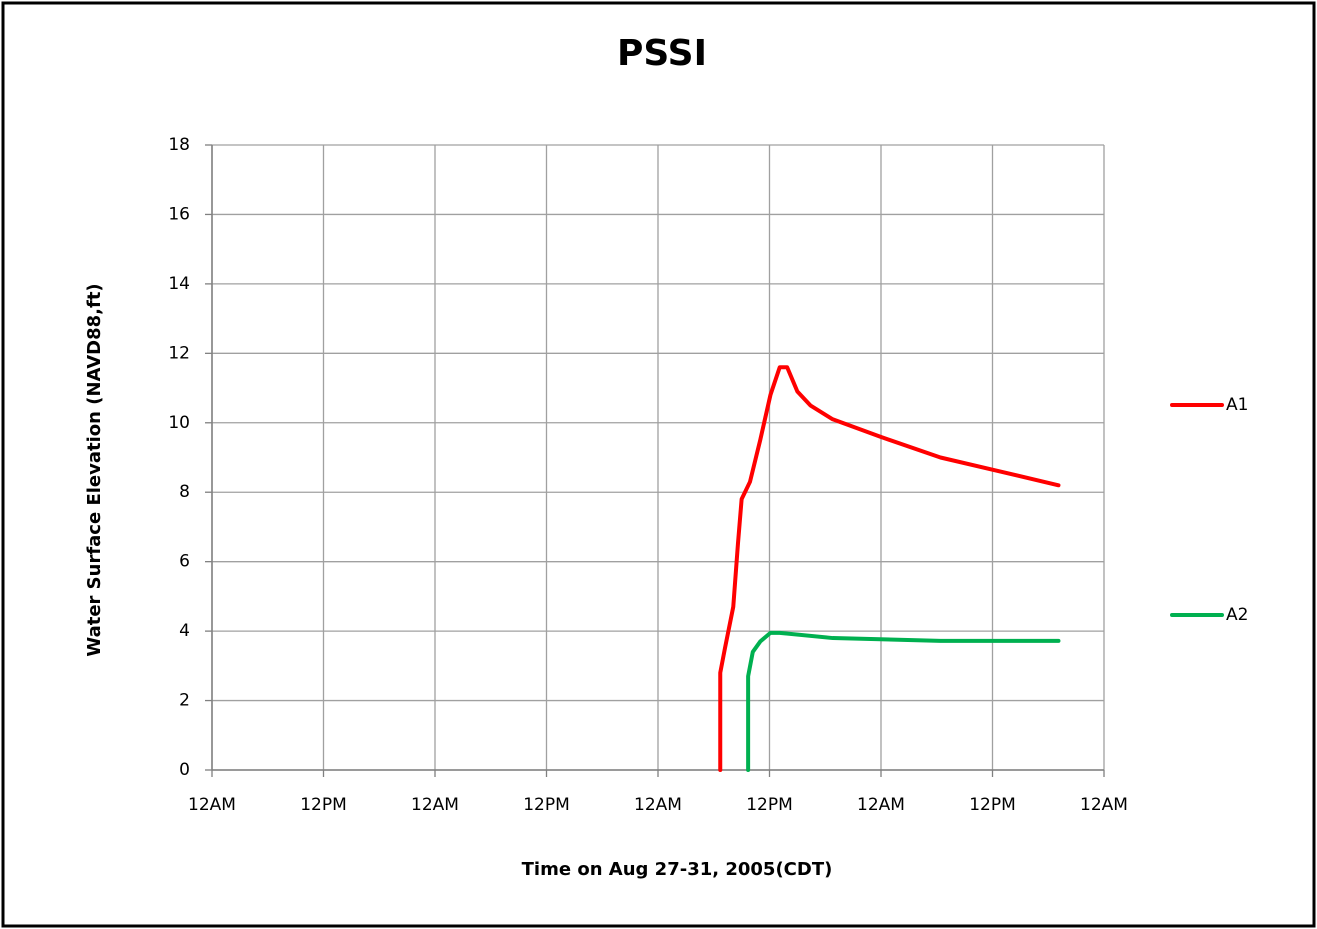 The height and width of the screenshot is (929, 1317). What do you see at coordinates (179, 214) in the screenshot?
I see `y-tick-label: 16` at bounding box center [179, 214].